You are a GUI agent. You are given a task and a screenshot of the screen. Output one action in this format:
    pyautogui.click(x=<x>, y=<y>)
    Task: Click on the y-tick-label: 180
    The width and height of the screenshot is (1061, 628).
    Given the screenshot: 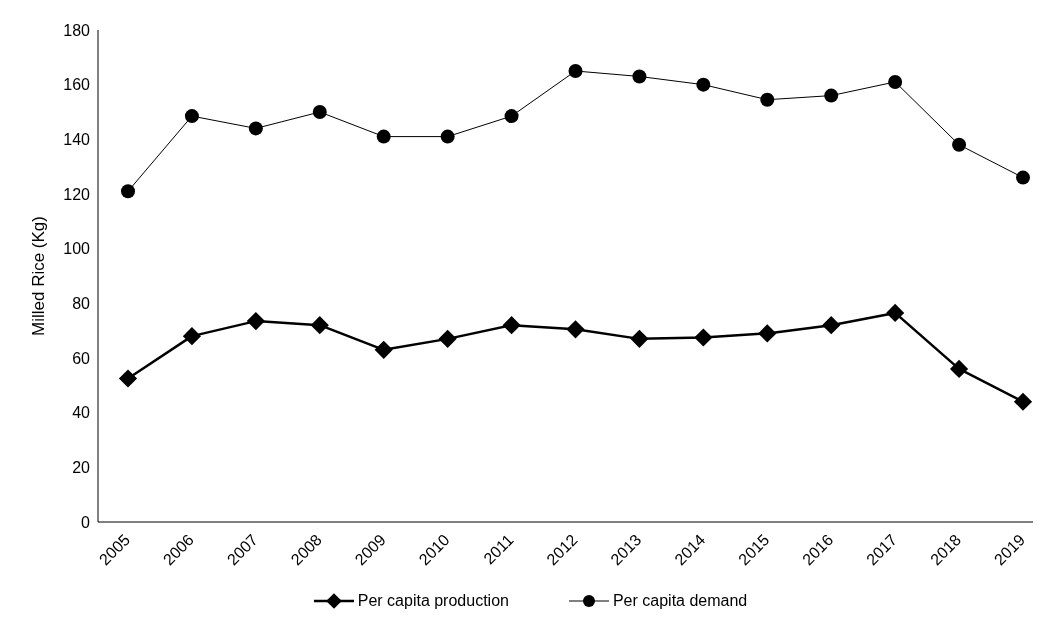 What is the action you would take?
    pyautogui.click(x=77, y=30)
    